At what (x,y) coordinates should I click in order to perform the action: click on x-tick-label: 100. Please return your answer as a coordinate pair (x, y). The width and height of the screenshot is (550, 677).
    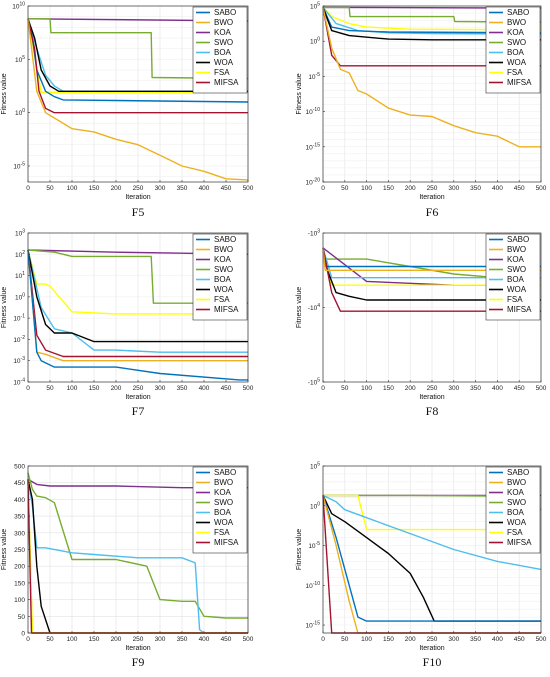
    Looking at the image, I should click on (72, 639).